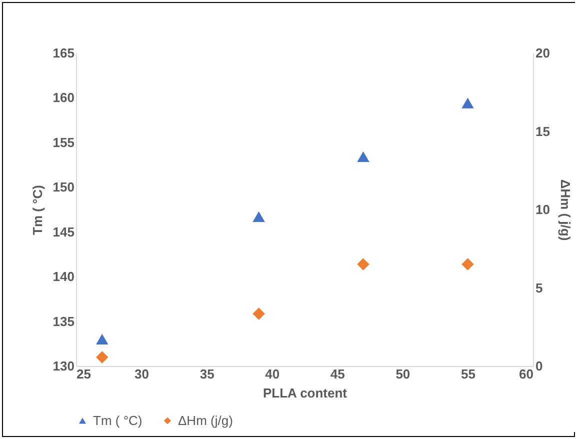  What do you see at coordinates (337, 374) in the screenshot?
I see `x-tick-label: 45` at bounding box center [337, 374].